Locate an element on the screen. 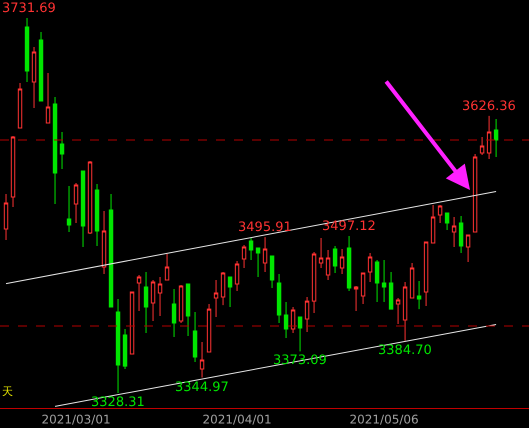 Image resolution: width=529 pixels, height=428 pixels. annotation: 3731.69 is located at coordinates (29, 8).